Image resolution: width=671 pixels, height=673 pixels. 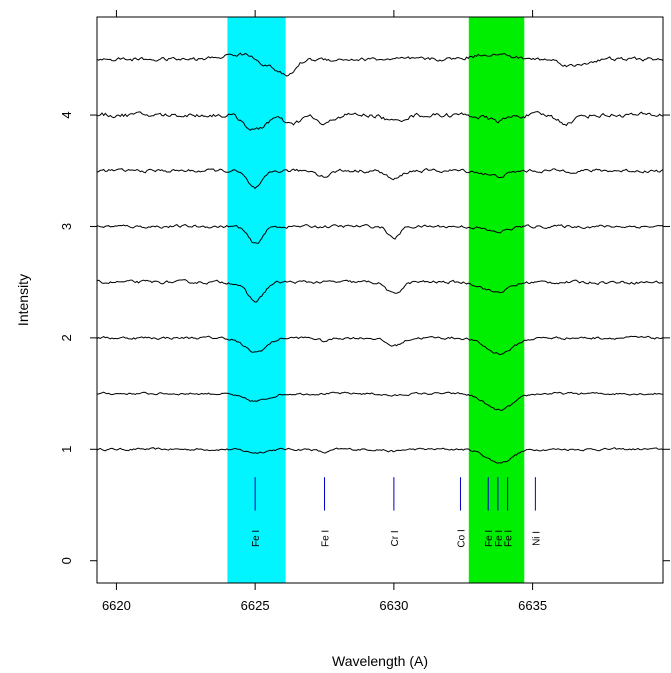 I want to click on x-tick-label-3: 6630, so click(x=393, y=605).